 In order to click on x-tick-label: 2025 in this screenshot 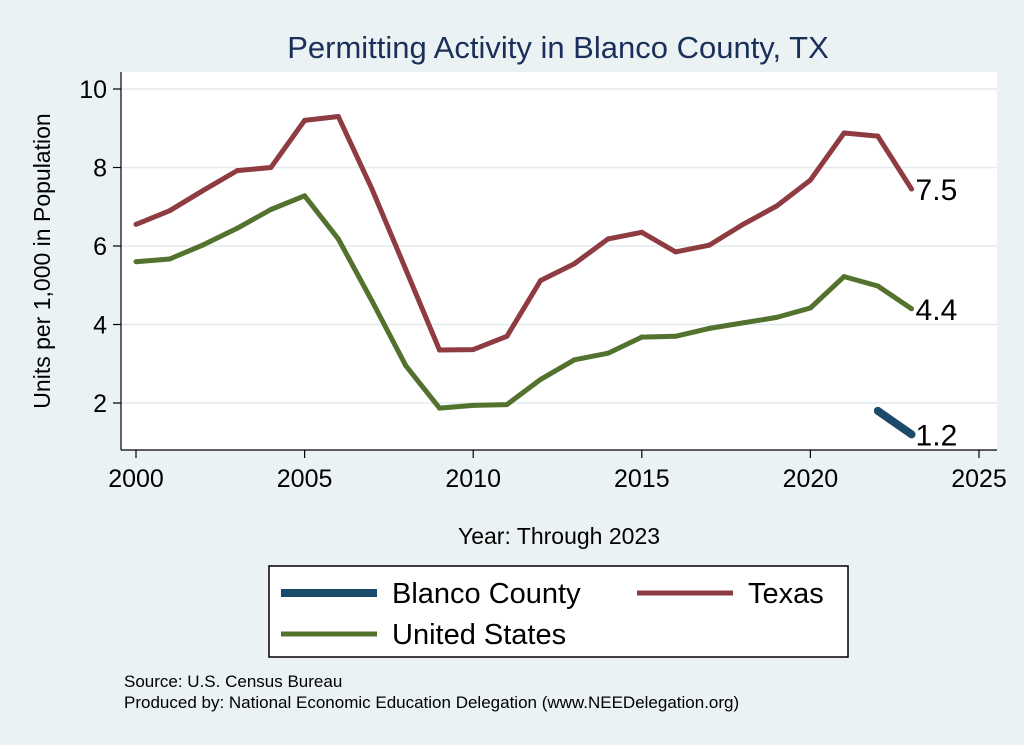, I will do `click(979, 479)`.